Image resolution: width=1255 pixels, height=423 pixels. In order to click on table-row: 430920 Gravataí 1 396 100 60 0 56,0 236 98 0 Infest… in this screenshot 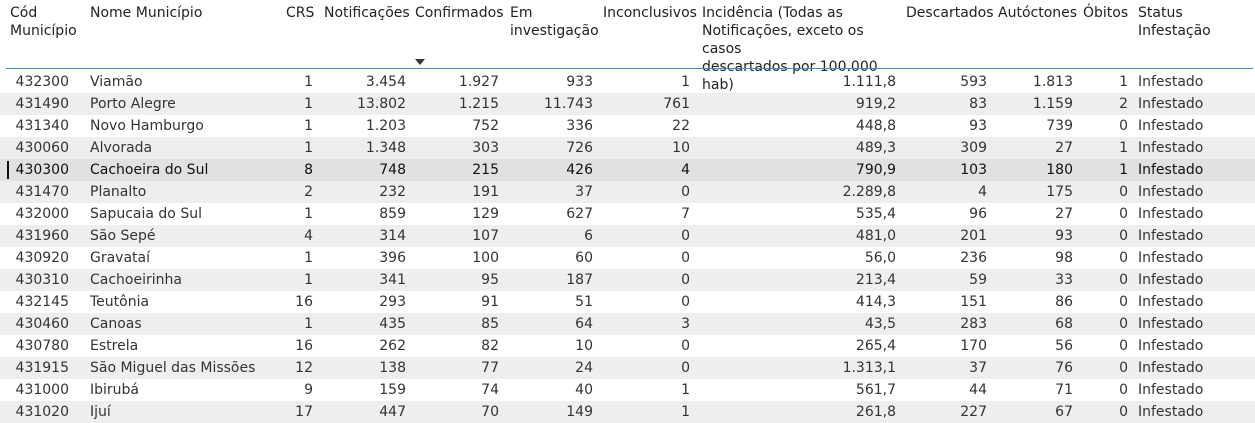, I will do `click(627, 258)`.